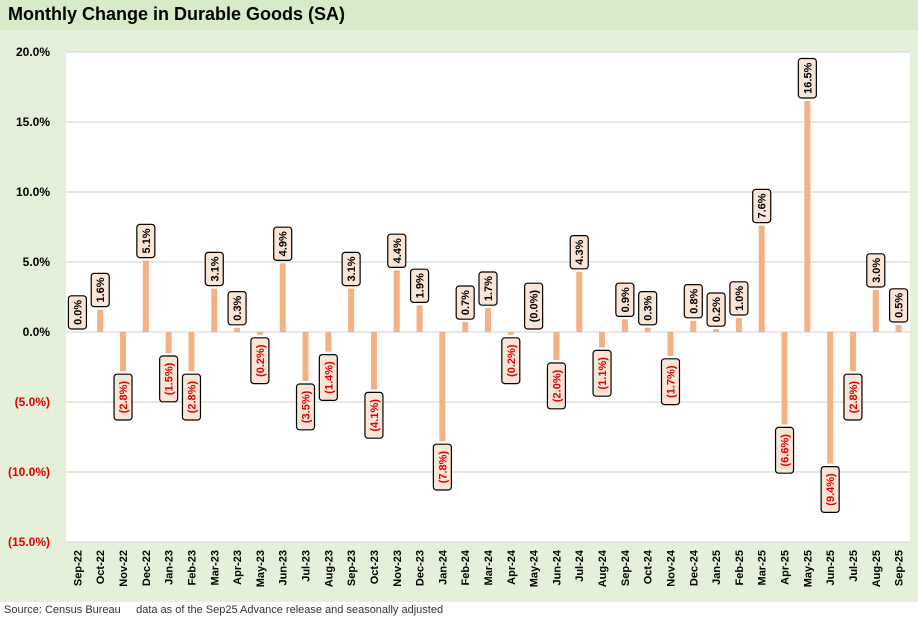 This screenshot has width=918, height=622. Describe the element at coordinates (535, 568) in the screenshot. I see `x-tick-label: May-24` at that location.